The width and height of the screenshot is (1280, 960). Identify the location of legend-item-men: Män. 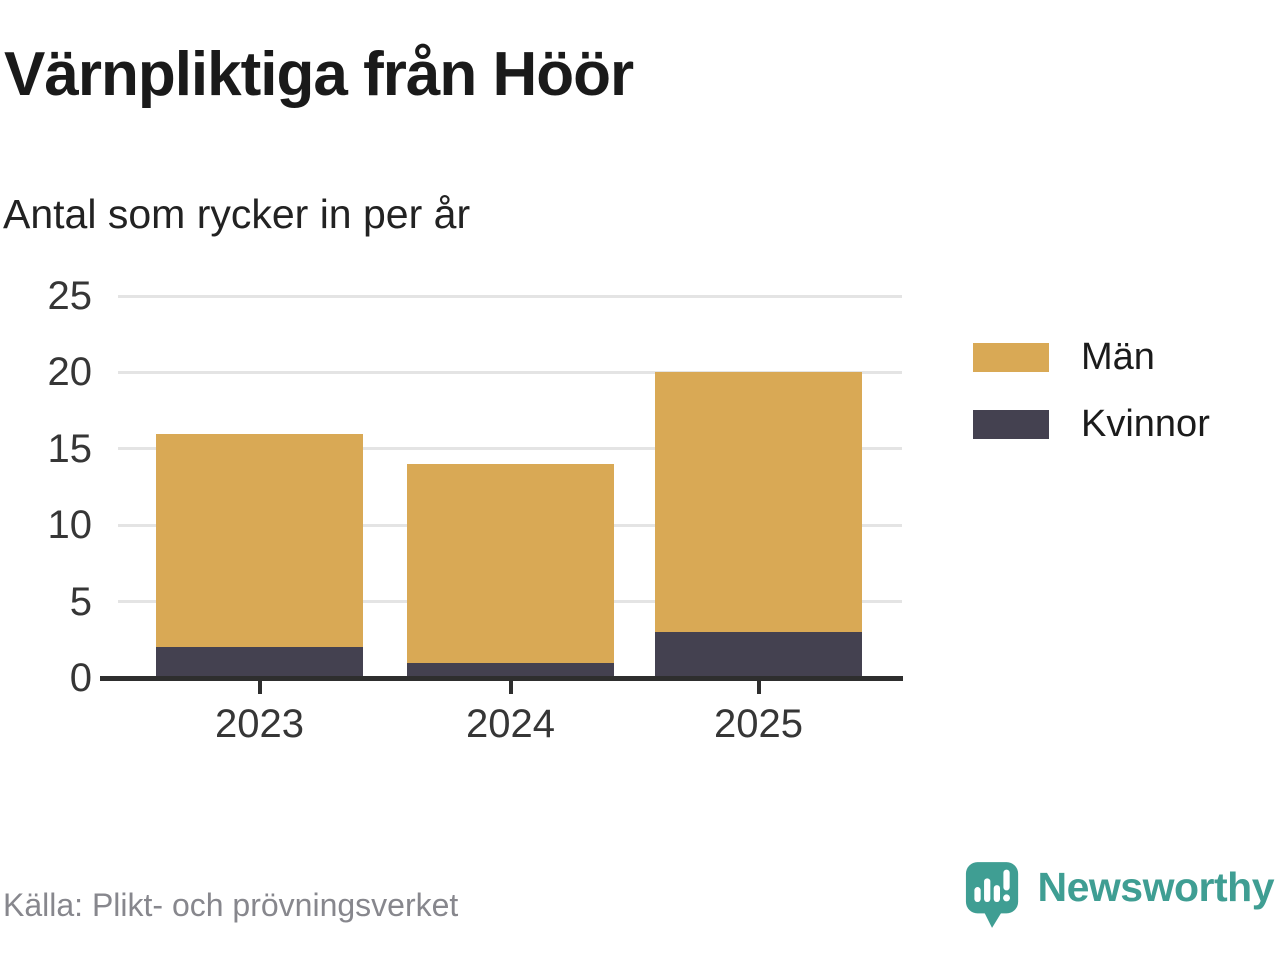
(1091, 357).